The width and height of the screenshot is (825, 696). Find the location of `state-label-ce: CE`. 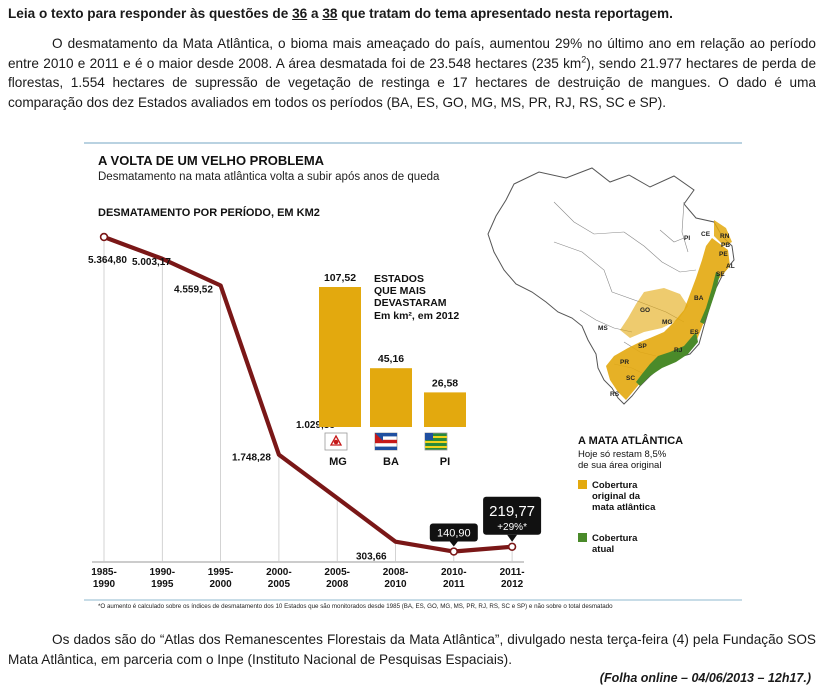

state-label-ce: CE is located at coordinates (706, 234).